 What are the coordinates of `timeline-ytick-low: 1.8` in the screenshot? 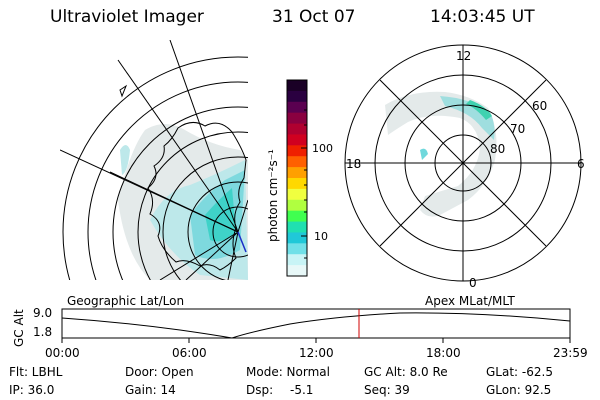 It's located at (43, 332).